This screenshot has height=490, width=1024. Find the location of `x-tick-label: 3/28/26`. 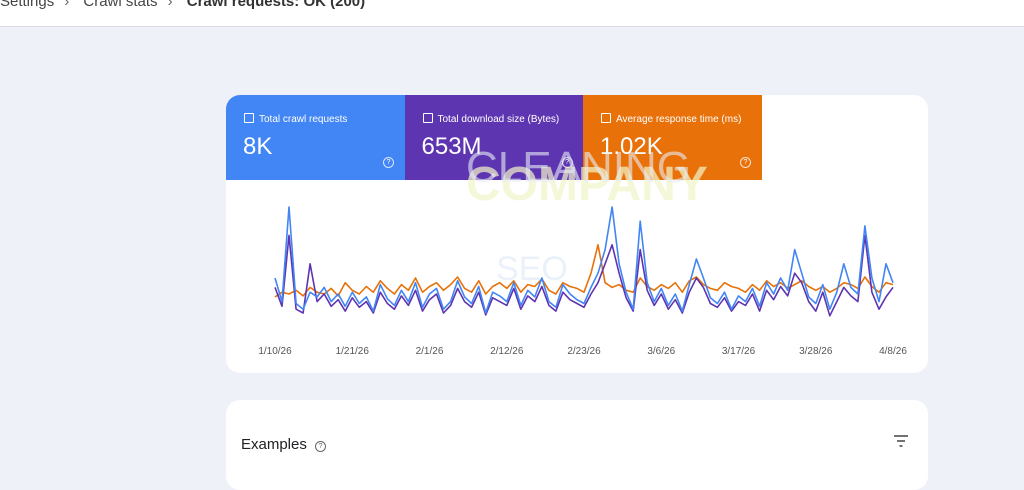

x-tick-label: 3/28/26 is located at coordinates (816, 351).